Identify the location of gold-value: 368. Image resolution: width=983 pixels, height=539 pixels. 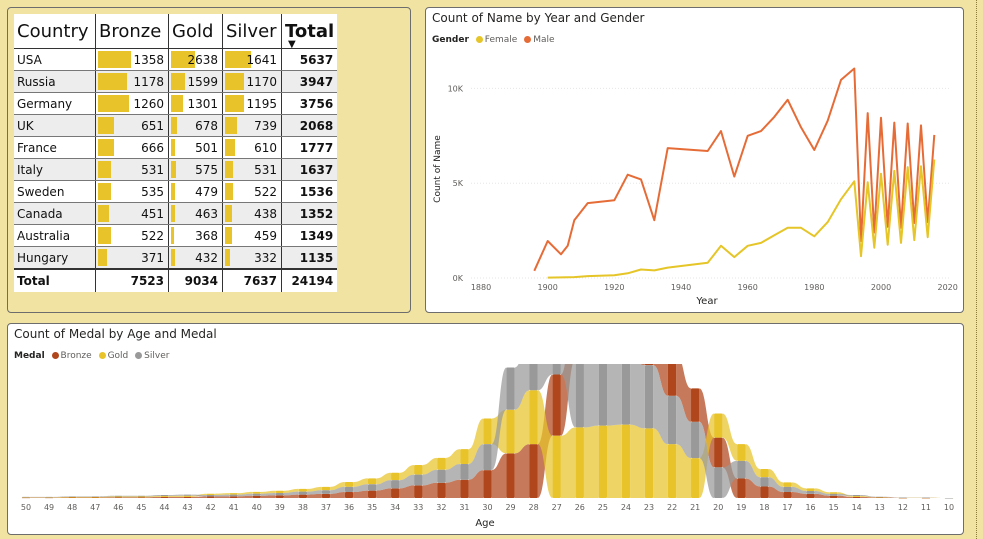
(206, 235).